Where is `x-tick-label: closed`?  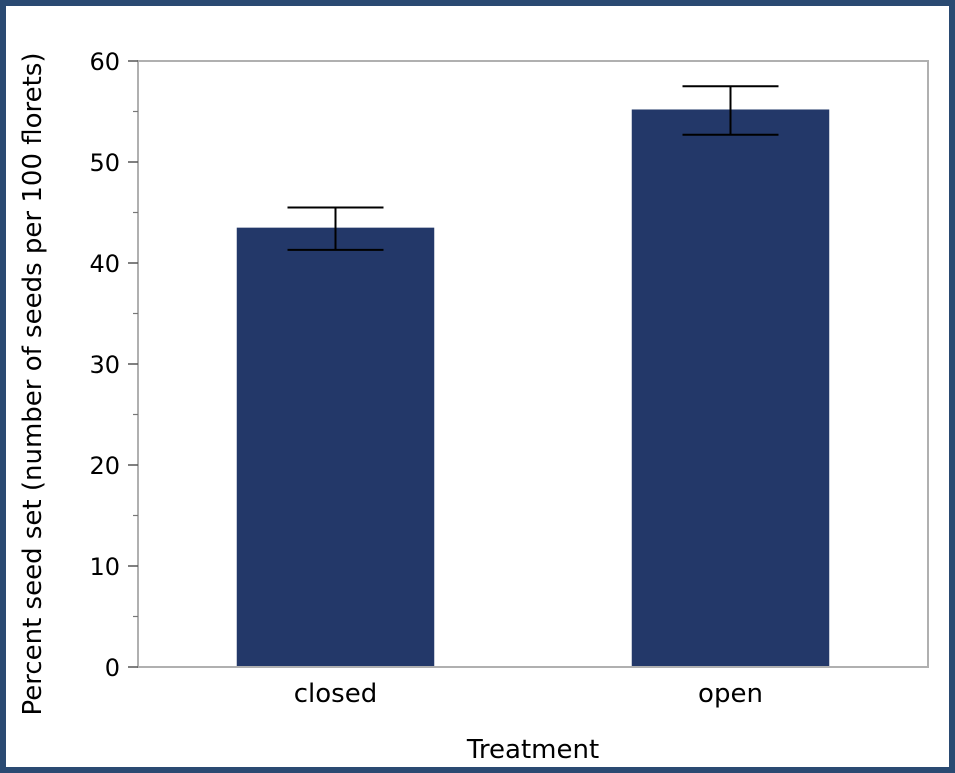
x-tick-label: closed is located at coordinates (335, 694).